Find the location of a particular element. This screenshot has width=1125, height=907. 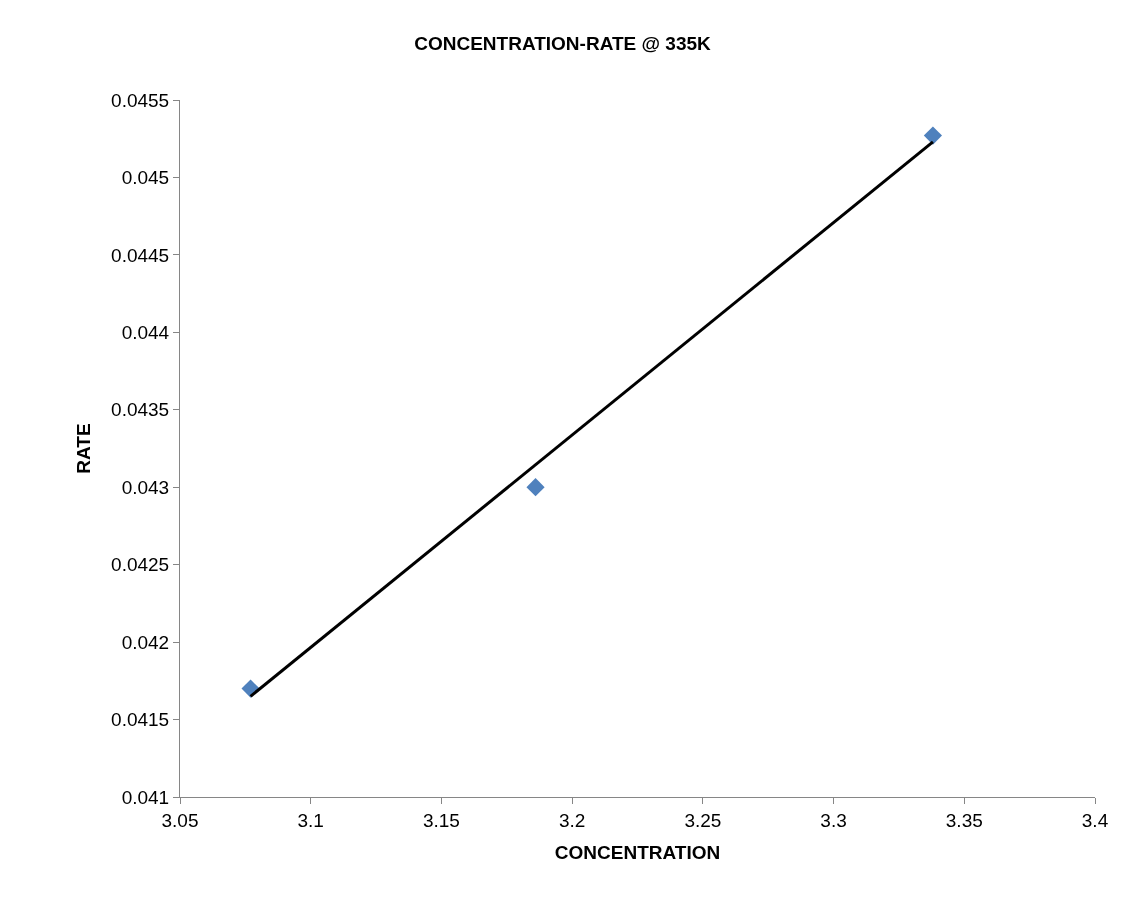

y-tick-label: 0.045 is located at coordinates (145, 178).